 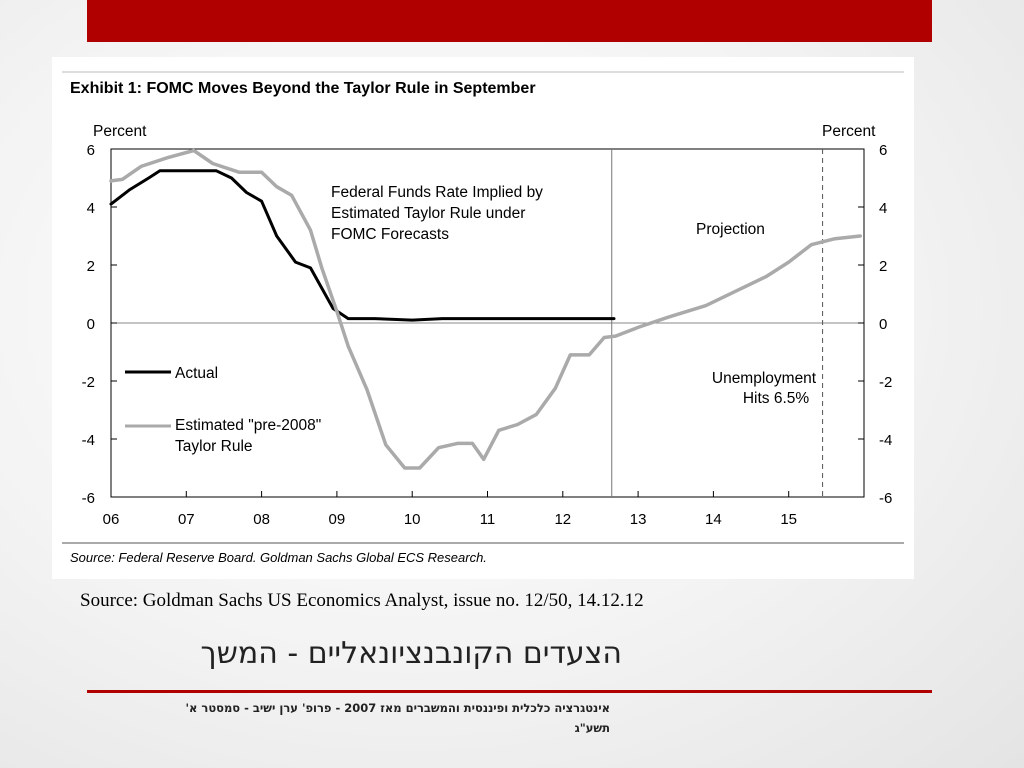 I want to click on footer-line-2: תשע"ג, so click(x=592, y=728).